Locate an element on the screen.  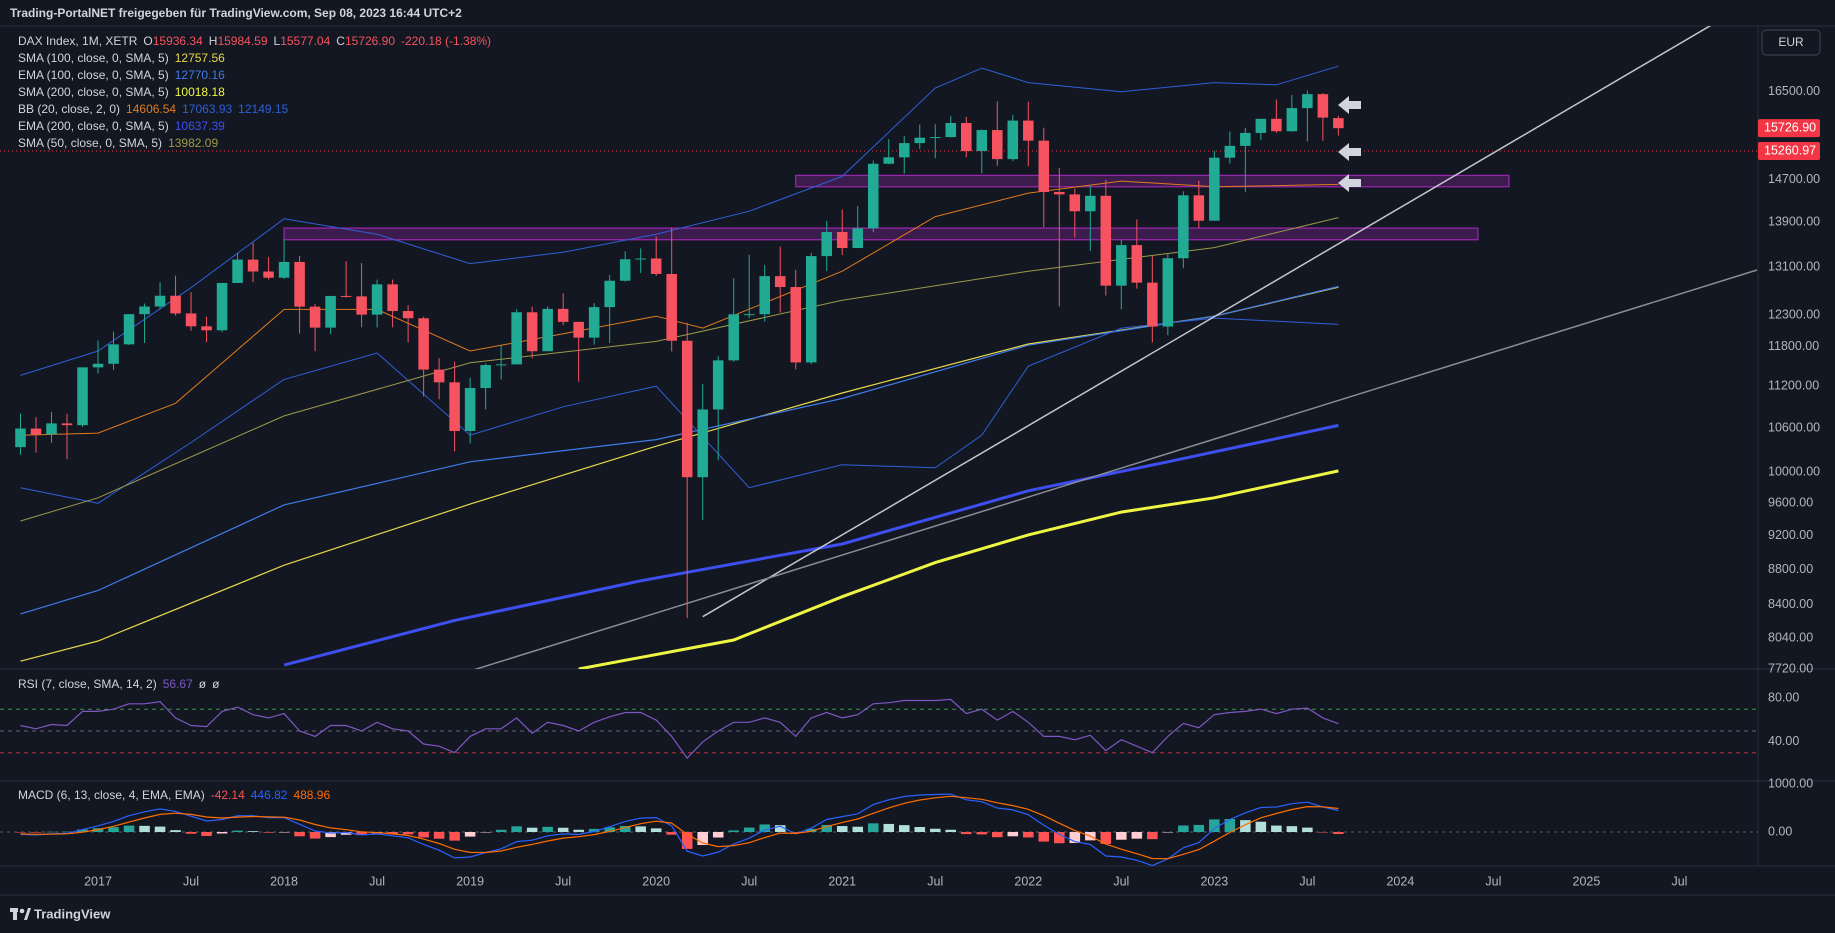
rsi-header: RSI (7, close, SMA, 14, 2) 56.67 ø ø is located at coordinates (121, 684).